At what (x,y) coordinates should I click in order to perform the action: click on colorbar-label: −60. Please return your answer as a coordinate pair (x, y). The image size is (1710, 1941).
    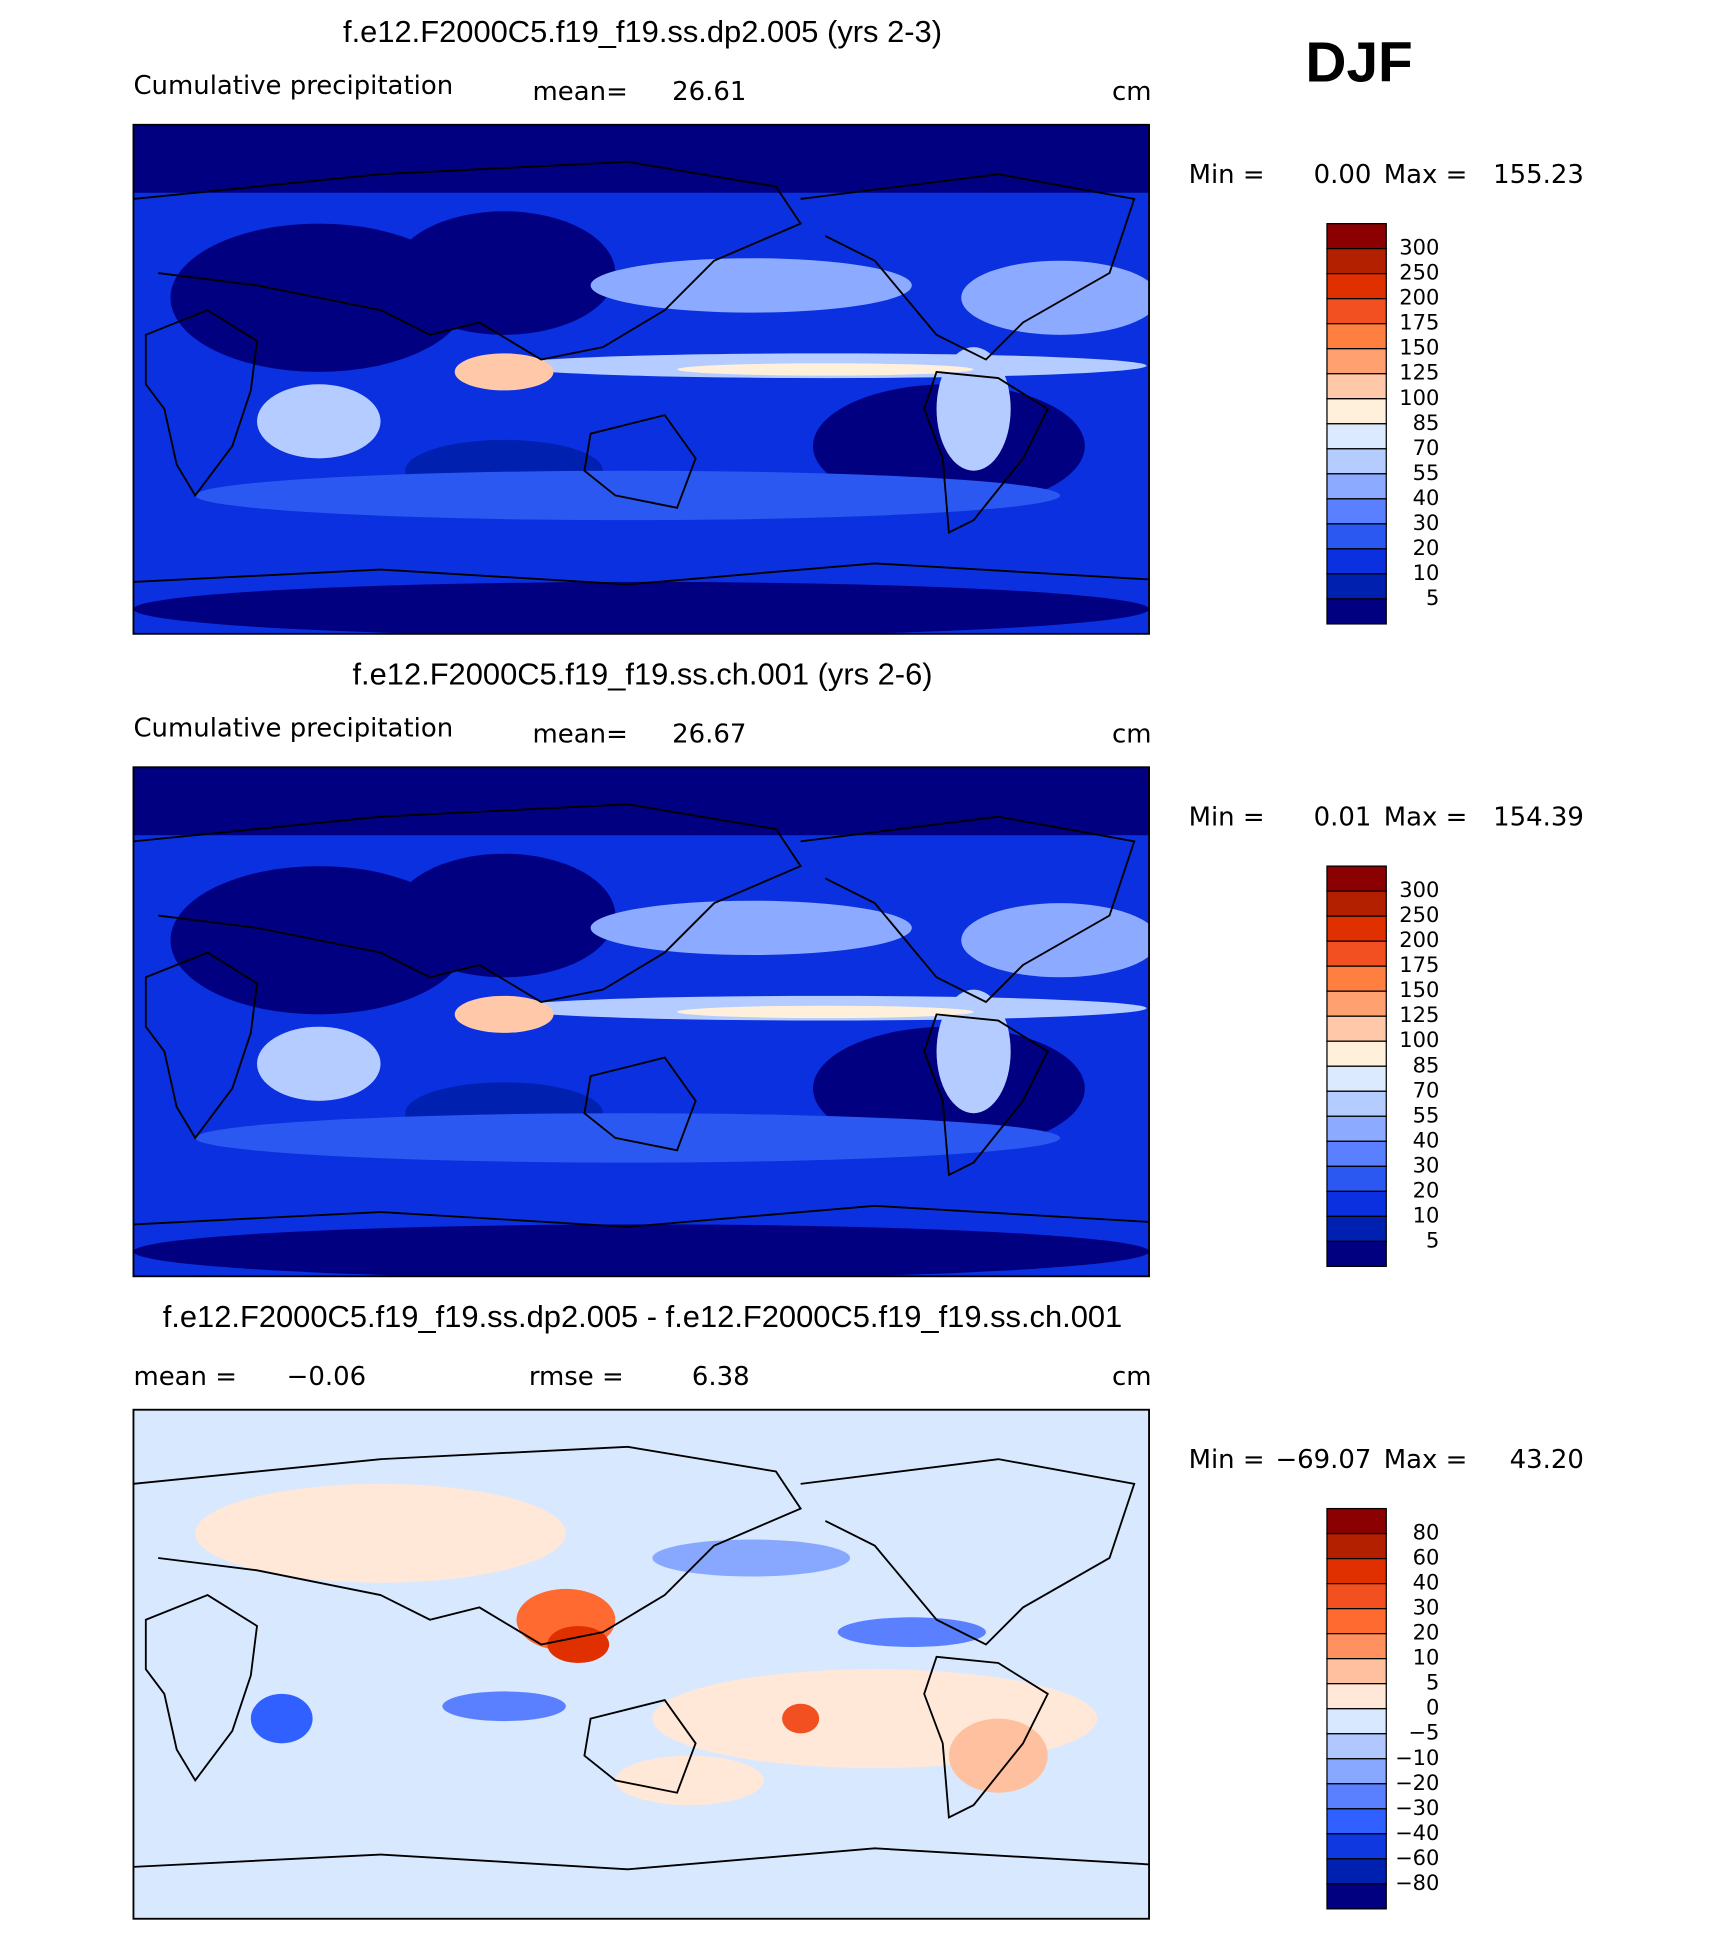
    Looking at the image, I should click on (1417, 1858).